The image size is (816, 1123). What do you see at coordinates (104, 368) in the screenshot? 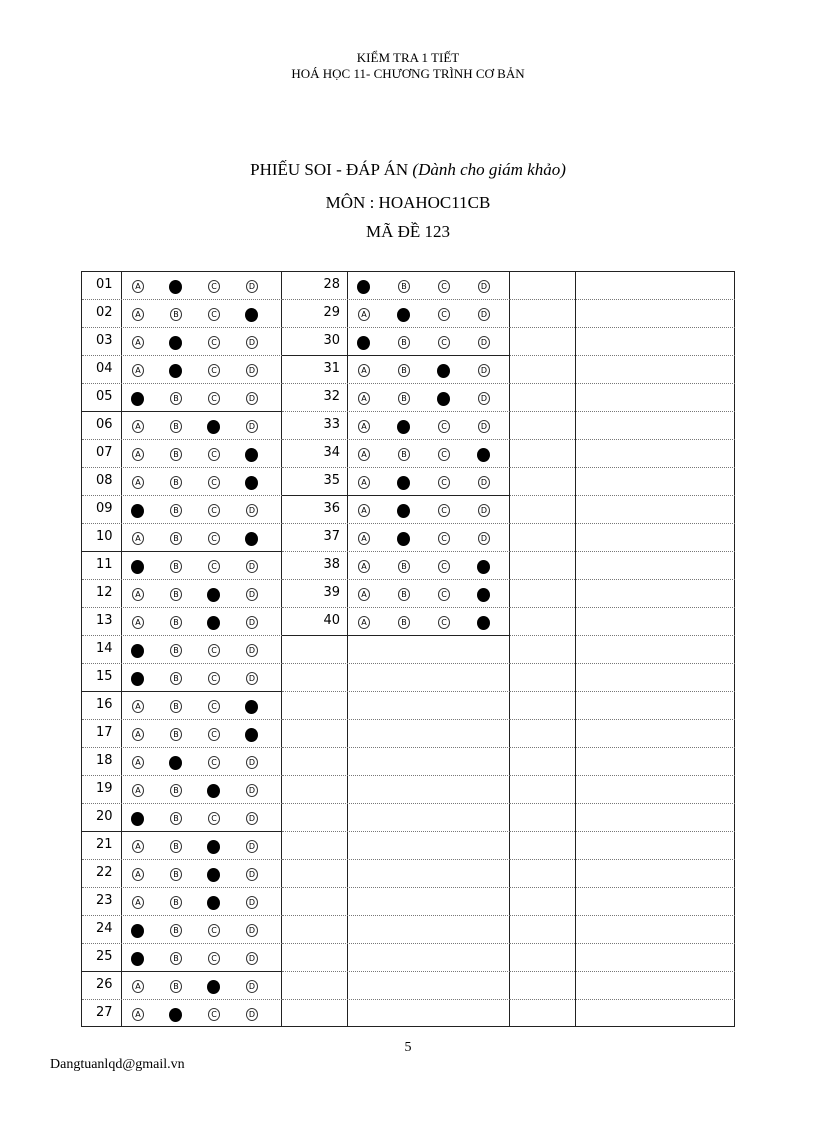
I see `question-number: 04` at bounding box center [104, 368].